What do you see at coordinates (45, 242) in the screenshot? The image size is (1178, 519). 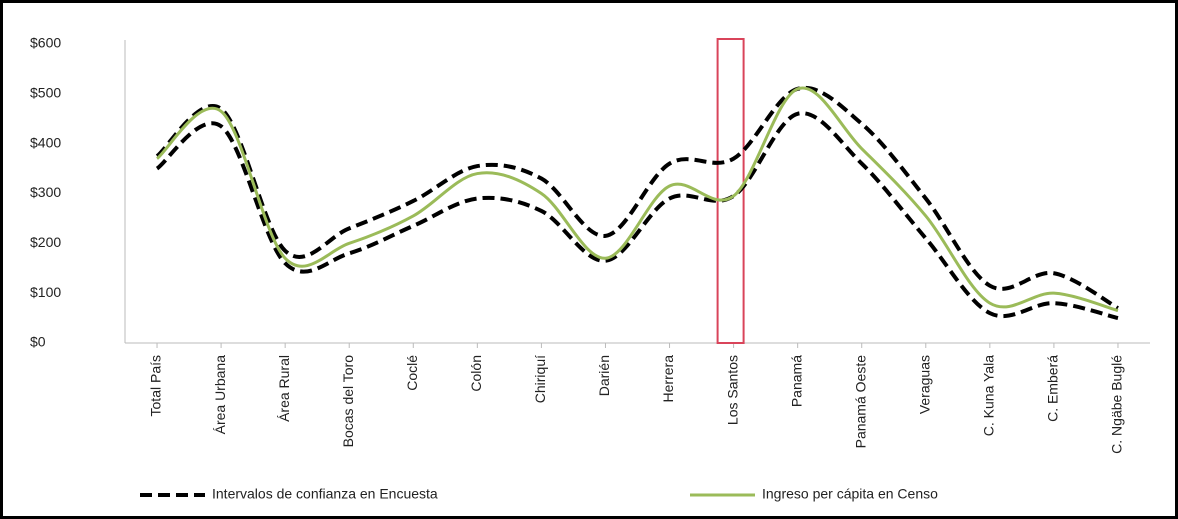 I see `y-tick-label: $200` at bounding box center [45, 242].